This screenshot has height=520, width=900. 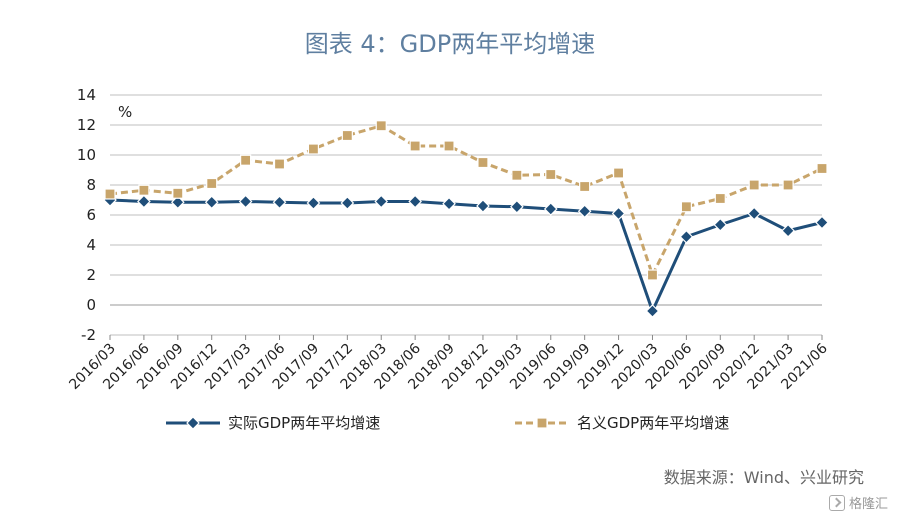 What do you see at coordinates (86, 125) in the screenshot?
I see `y-tick-label: 12` at bounding box center [86, 125].